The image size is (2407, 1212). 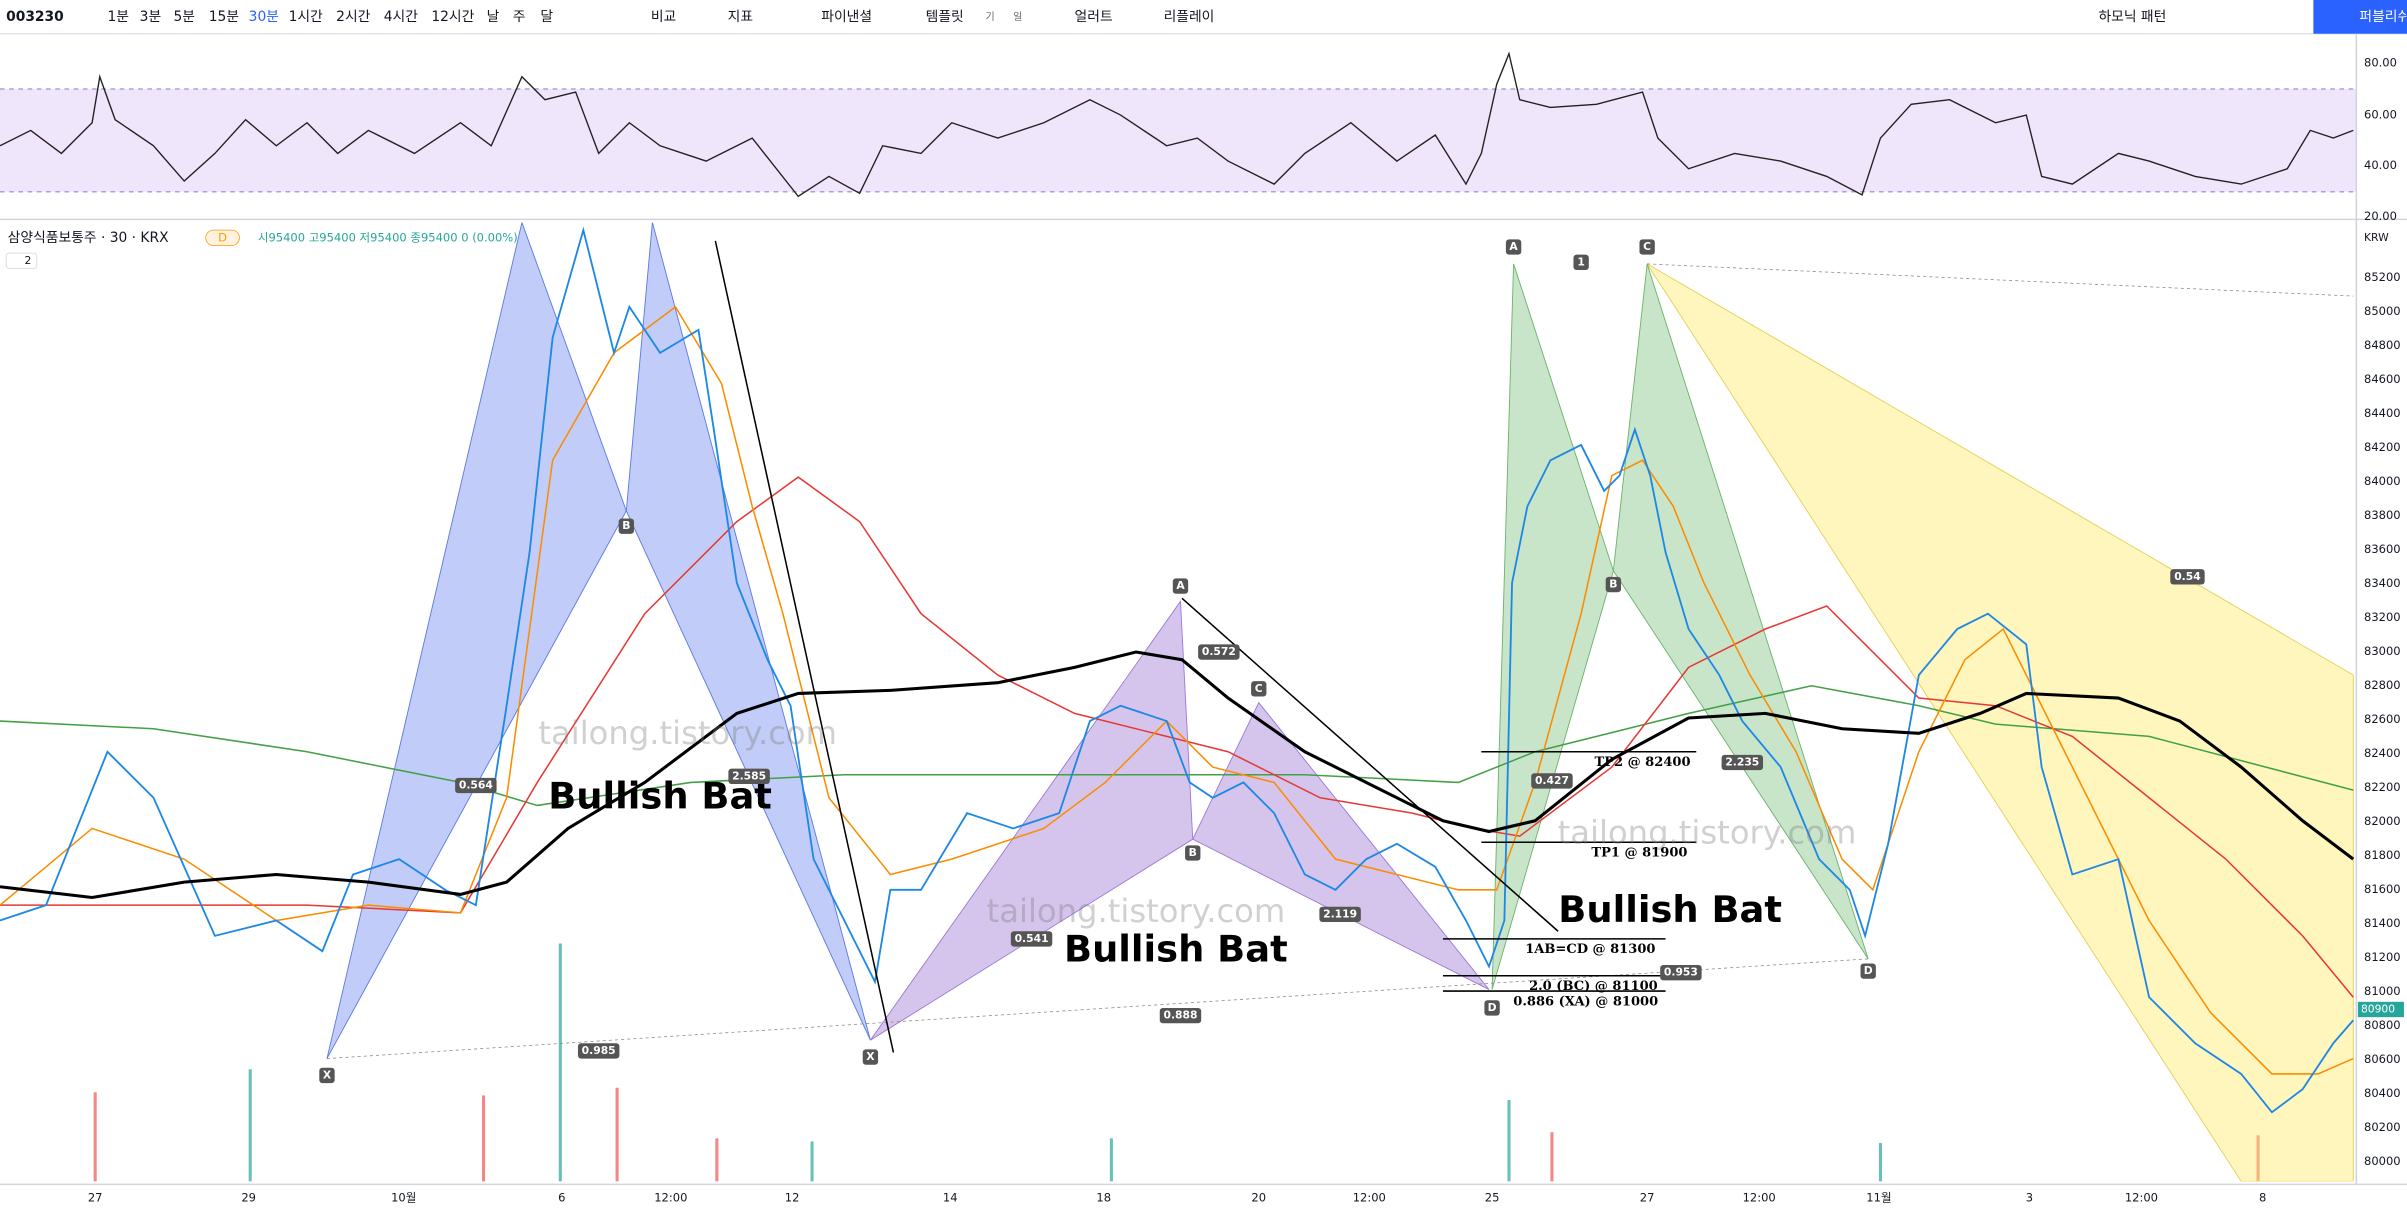 I want to click on toolbar-button: 템플릿, so click(x=945, y=17).